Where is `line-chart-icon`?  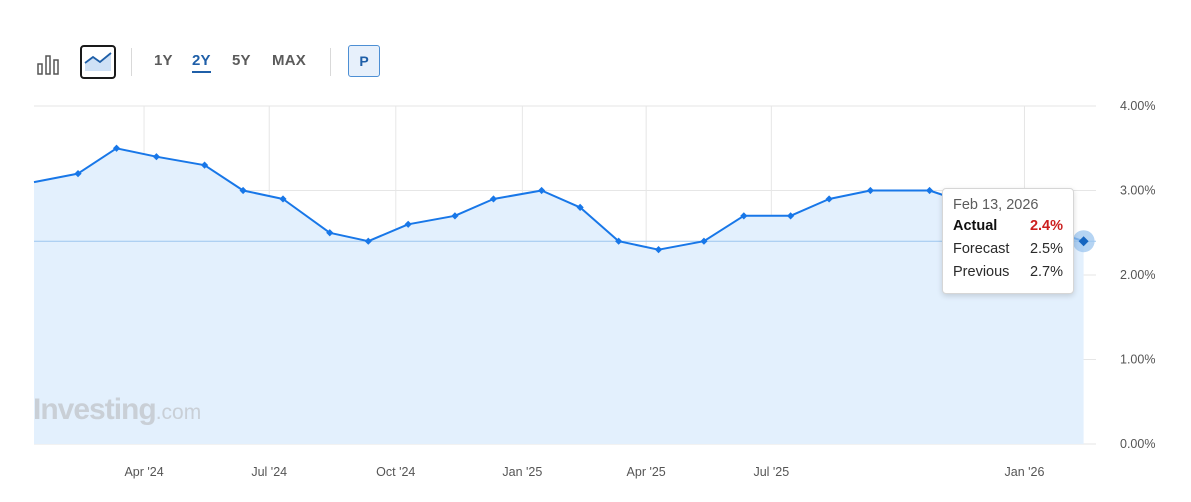
line-chart-icon is located at coordinates (98, 62).